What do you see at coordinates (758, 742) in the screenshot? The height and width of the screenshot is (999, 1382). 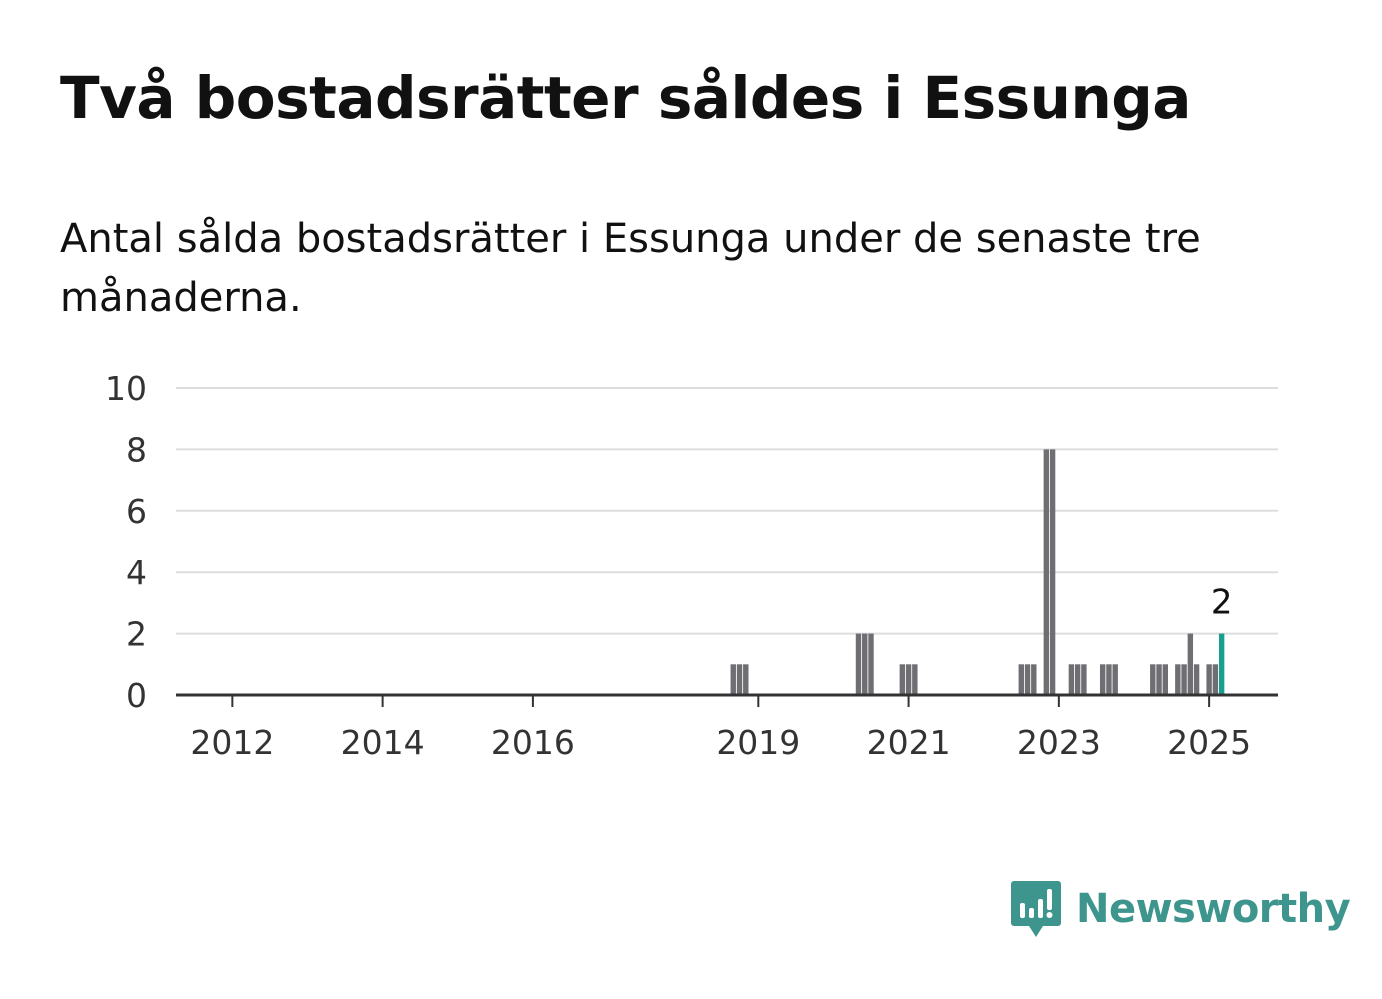 I see `x-tick-label: 2019` at bounding box center [758, 742].